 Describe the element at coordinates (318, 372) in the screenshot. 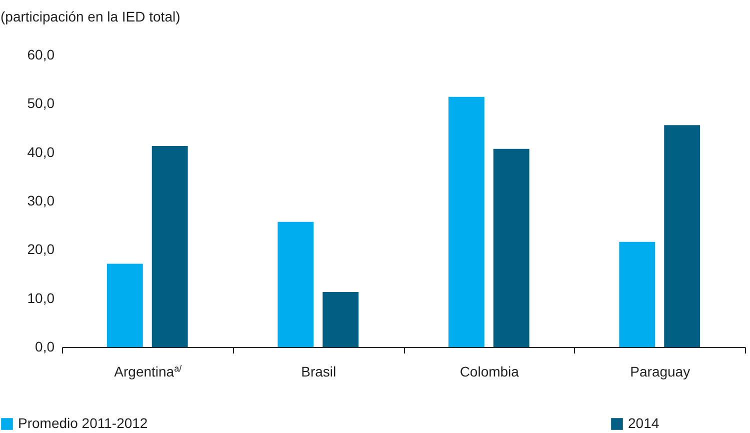

I see `x-tick-label: Brasil` at that location.